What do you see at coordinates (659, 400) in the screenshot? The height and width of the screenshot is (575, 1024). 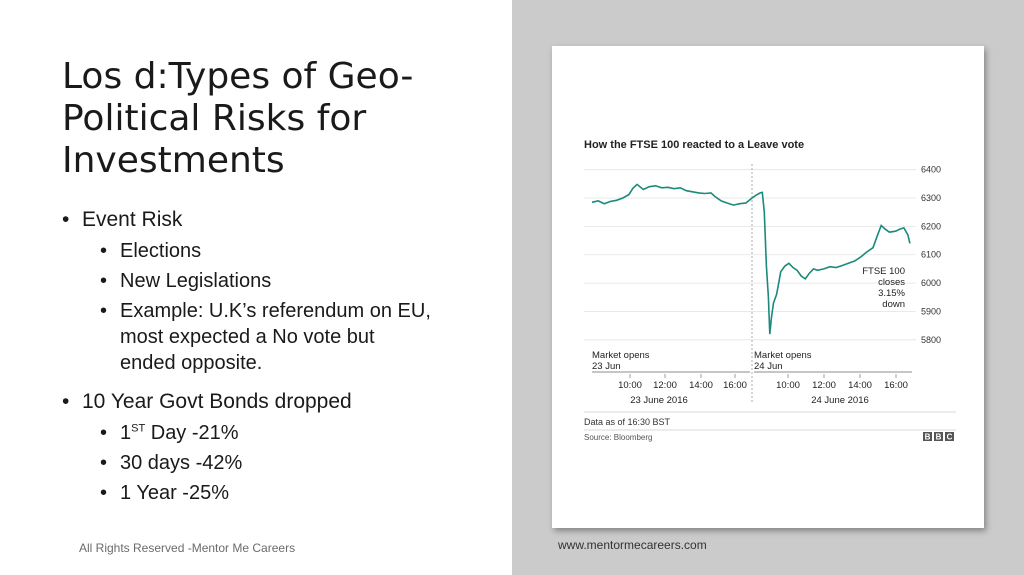 I see `day1-axis-label: 23 June 2016` at bounding box center [659, 400].